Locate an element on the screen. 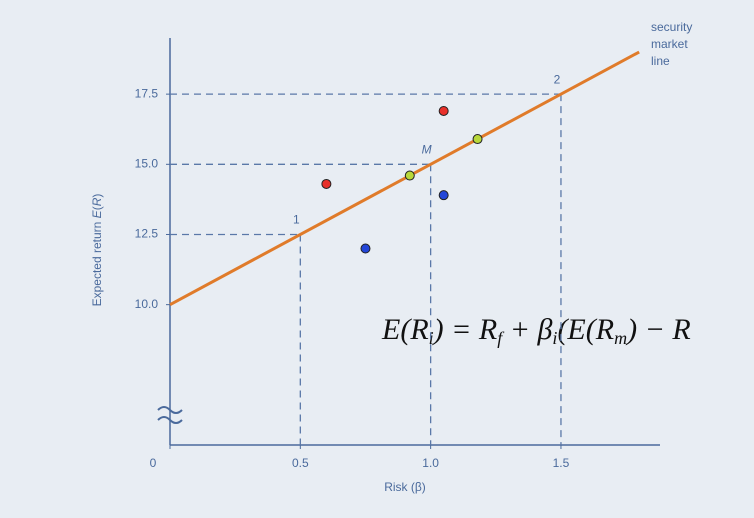 This screenshot has width=754, height=518. formula-part: ) − R is located at coordinates (658, 329).